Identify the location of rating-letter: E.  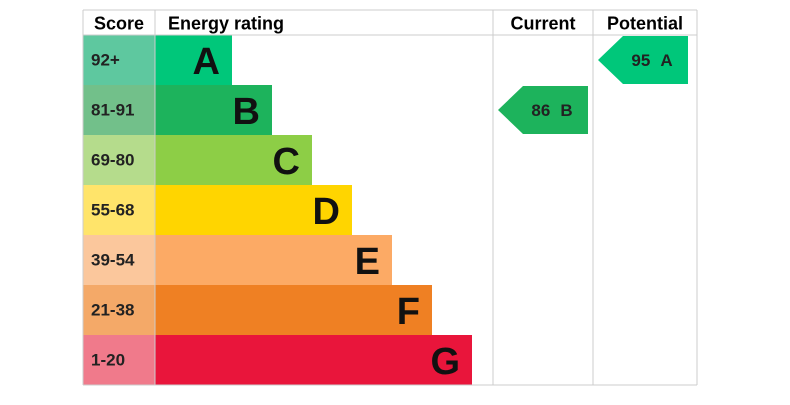
(367, 262).